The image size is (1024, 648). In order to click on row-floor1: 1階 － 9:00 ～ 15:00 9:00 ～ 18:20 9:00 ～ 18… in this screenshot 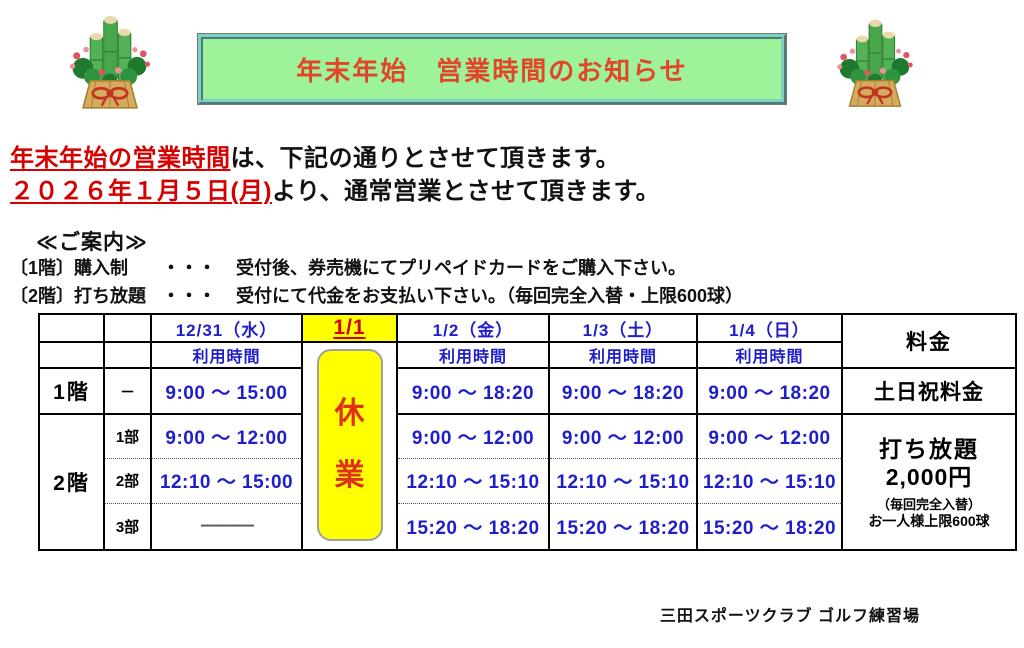, I will do `click(527, 390)`.